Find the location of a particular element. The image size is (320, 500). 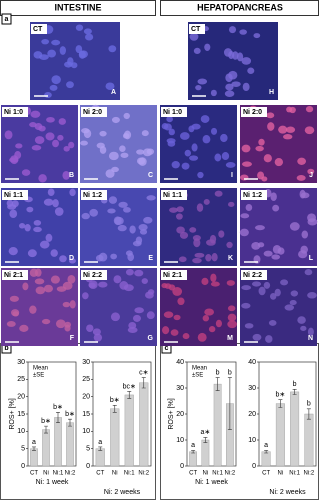

section-label: c is located at coordinates (167, 348).